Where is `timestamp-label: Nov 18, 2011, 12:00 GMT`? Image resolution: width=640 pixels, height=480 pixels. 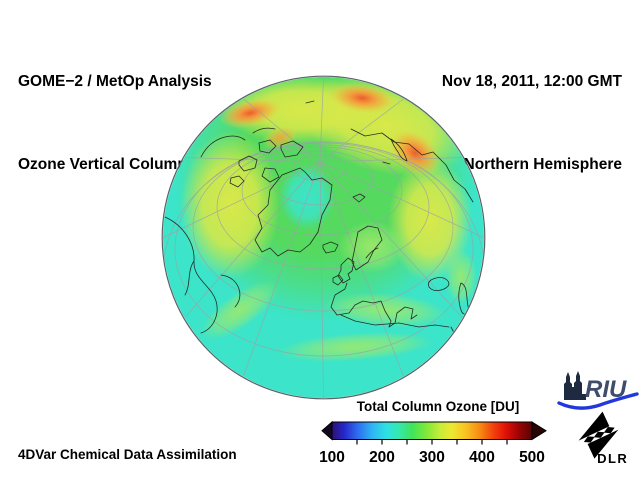
timestamp-label: Nov 18, 2011, 12:00 GMT is located at coordinates (531, 81).